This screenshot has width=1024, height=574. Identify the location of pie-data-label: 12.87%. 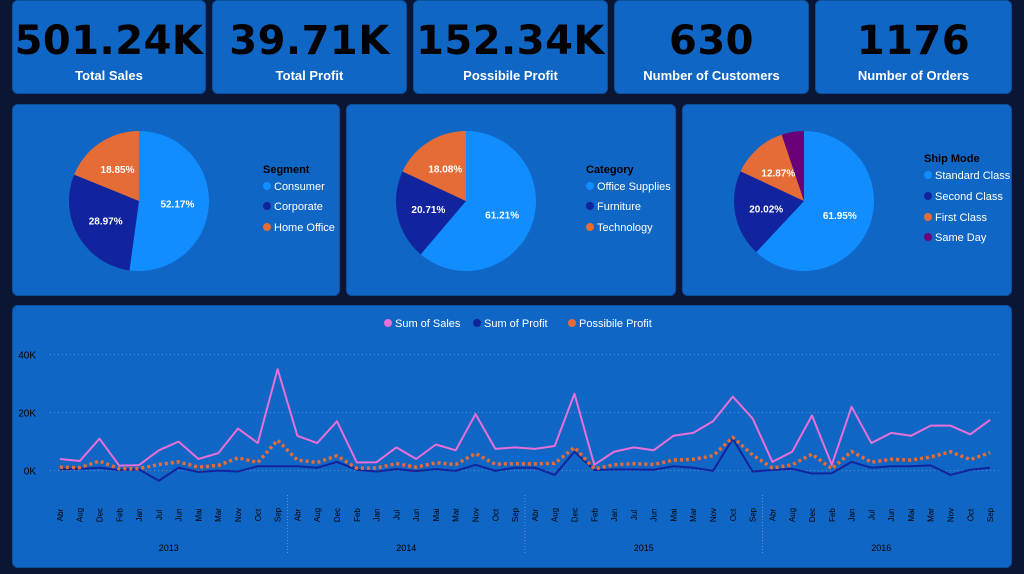
(778, 173).